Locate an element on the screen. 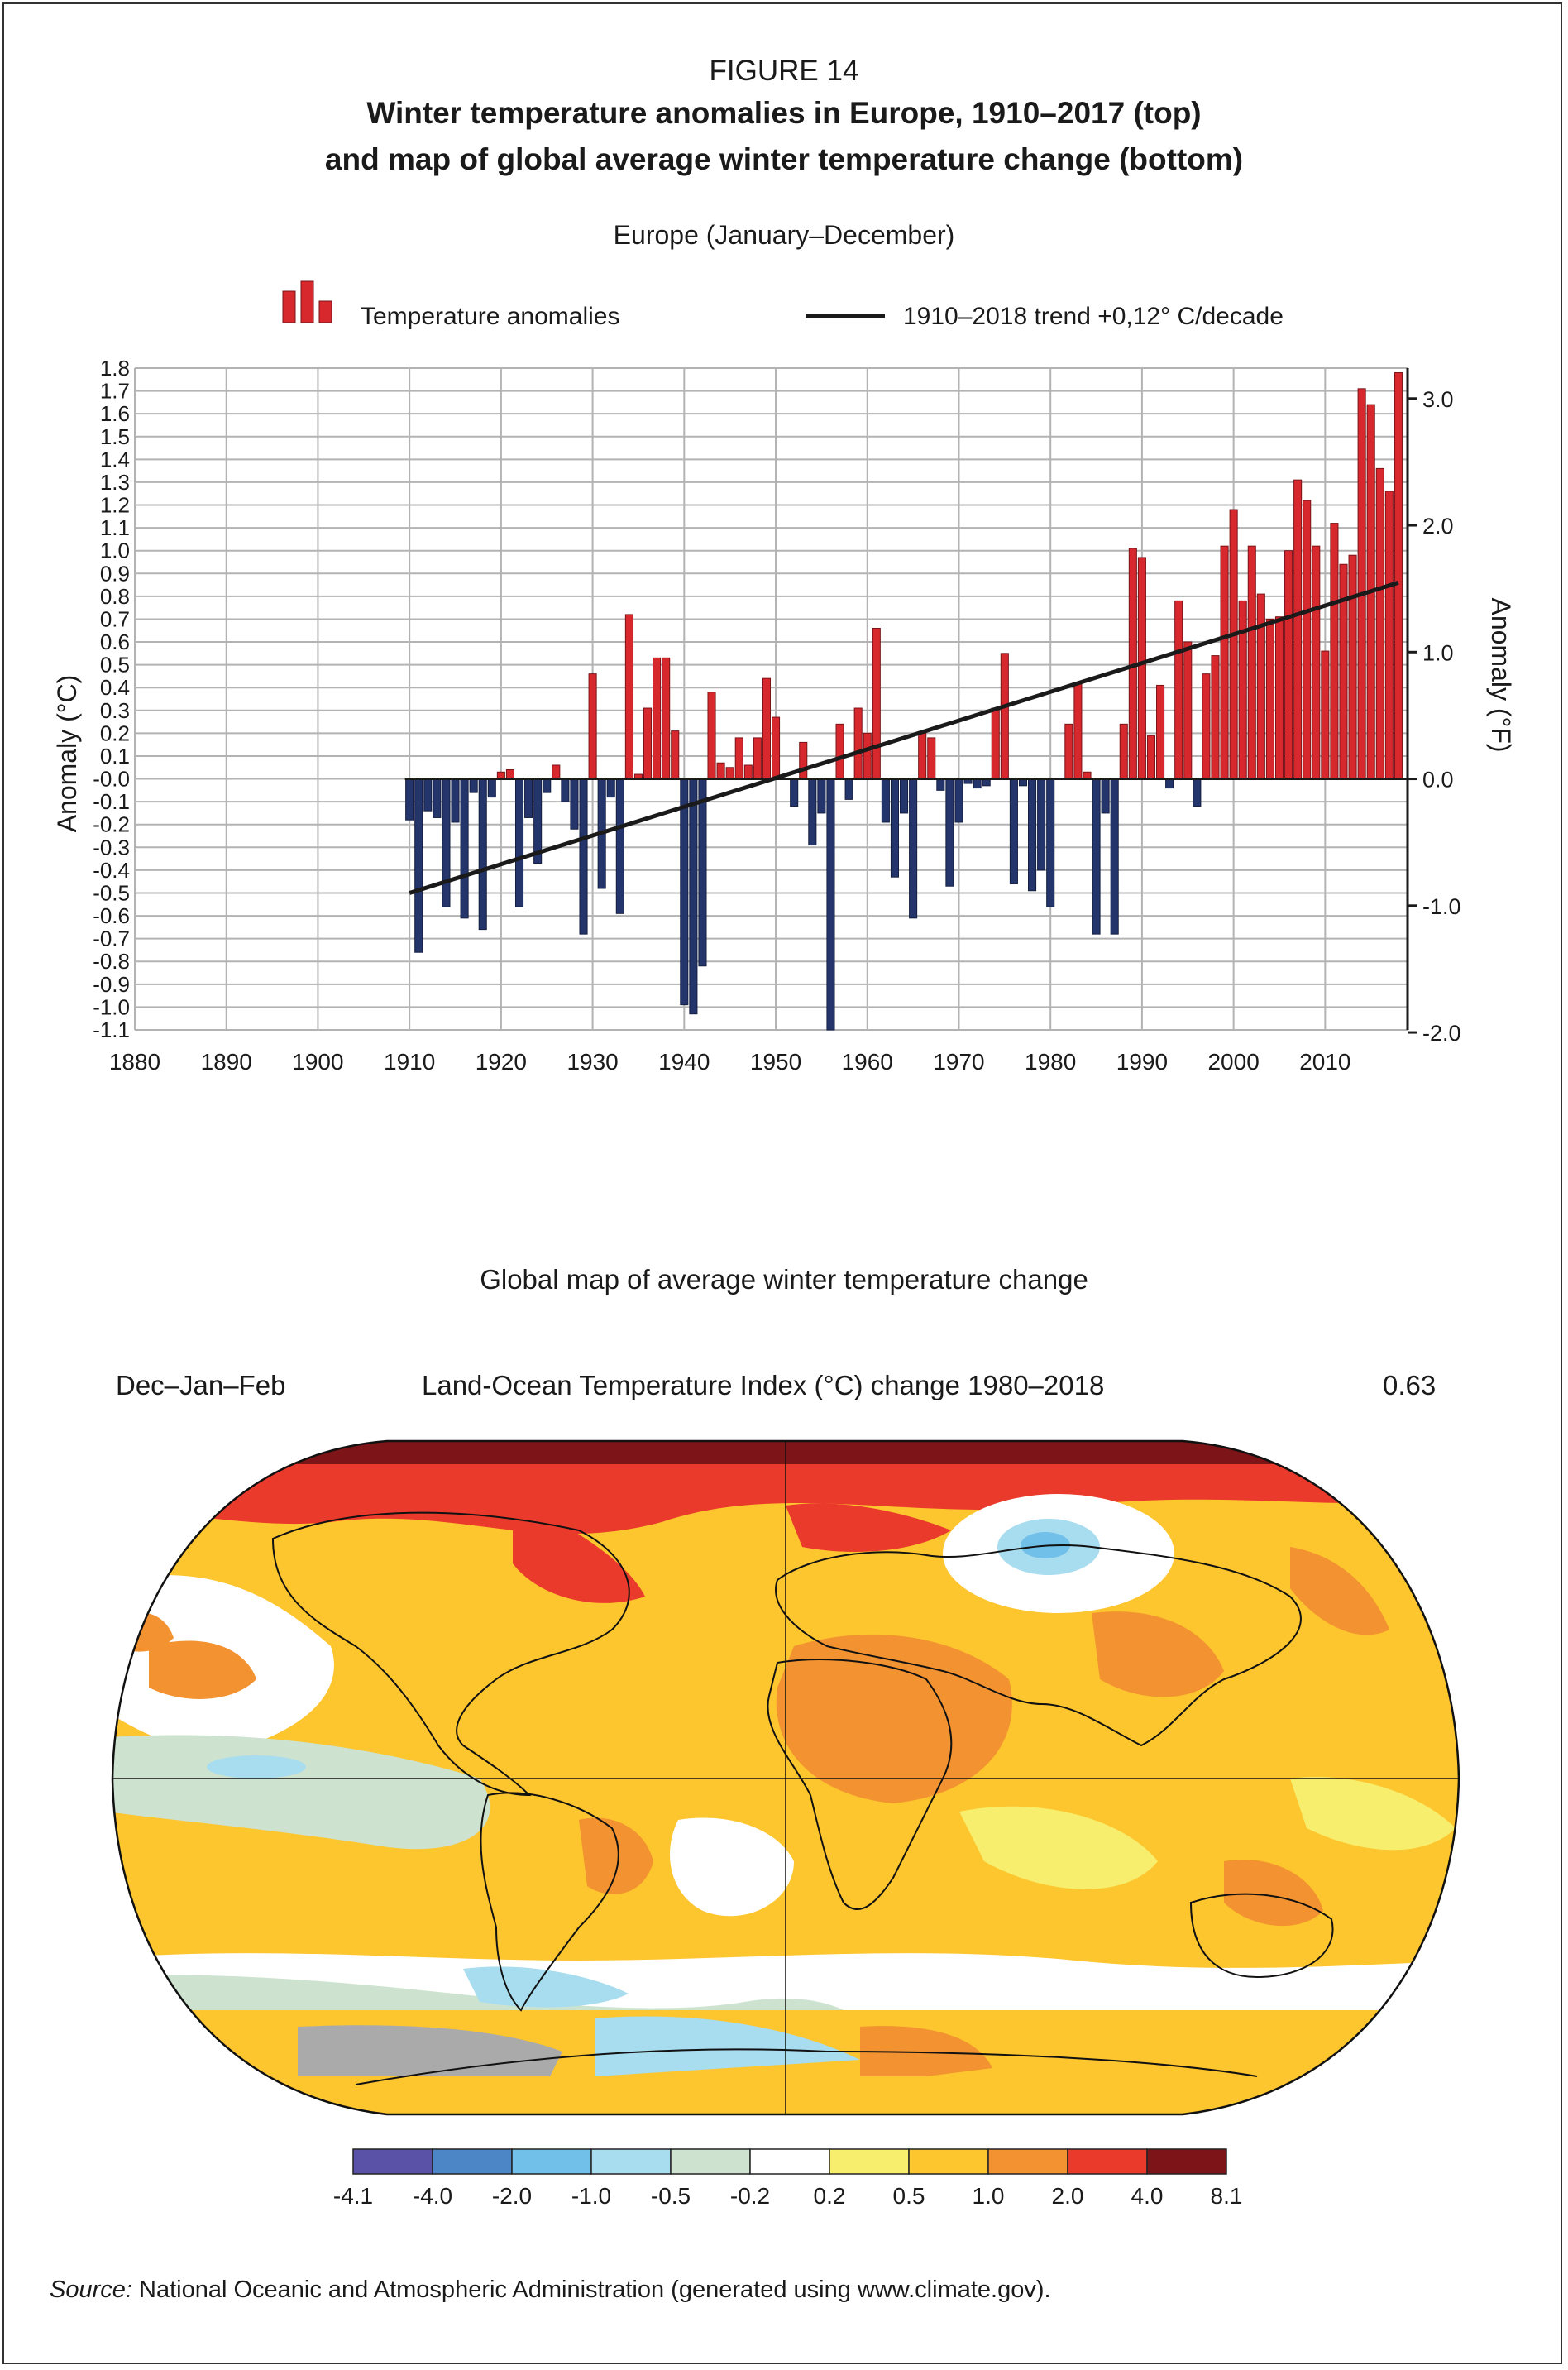  y-tick-label-right: 3.0 is located at coordinates (1438, 399).